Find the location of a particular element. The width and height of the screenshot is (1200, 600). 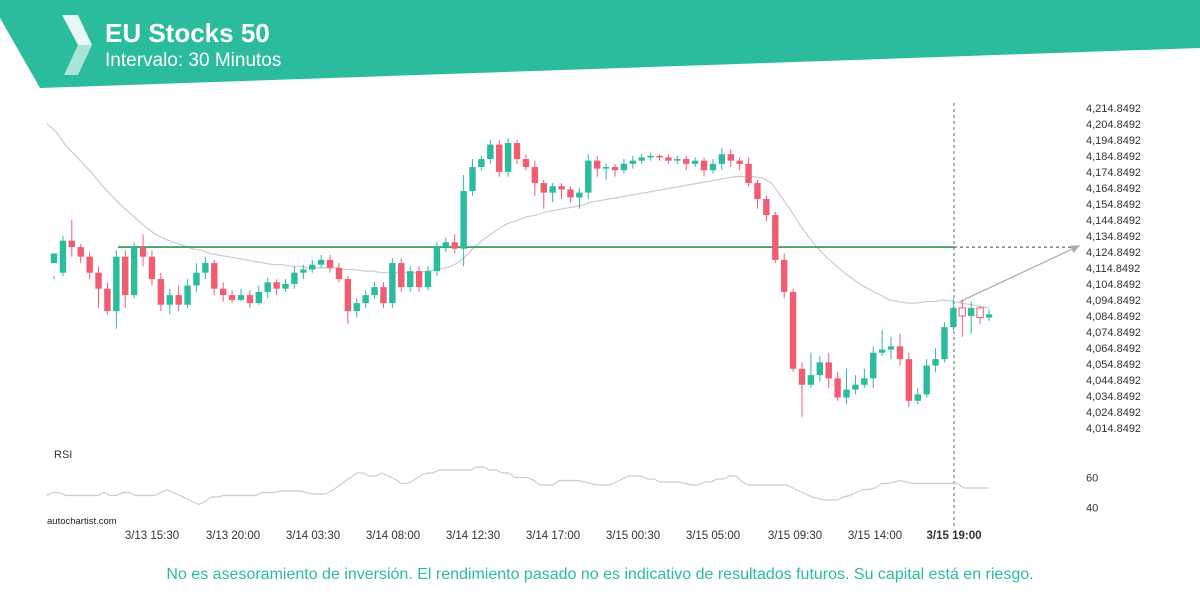

price-tick-label: 4,194.8492 is located at coordinates (1113, 141).